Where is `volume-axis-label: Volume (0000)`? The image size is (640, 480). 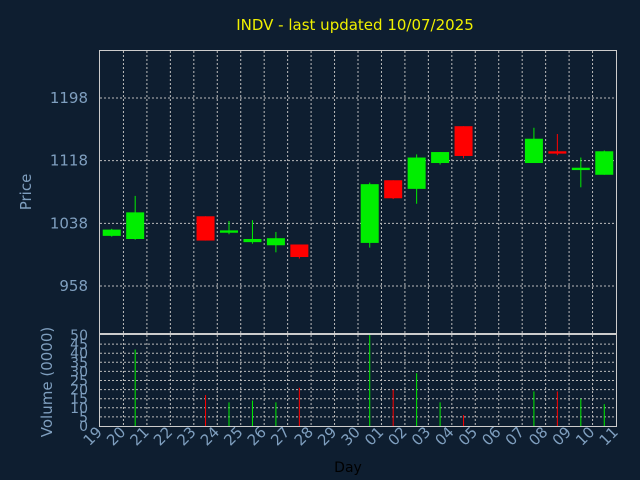 volume-axis-label: Volume (0000) is located at coordinates (47, 382).